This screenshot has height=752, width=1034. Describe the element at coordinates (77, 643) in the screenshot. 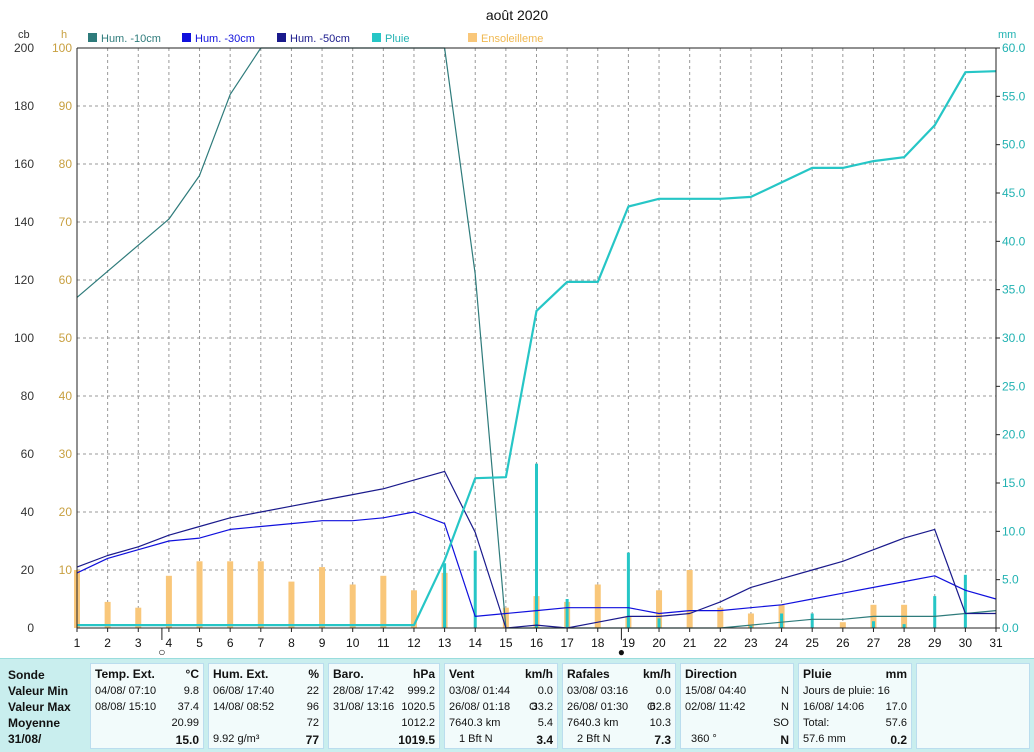

I see `tick-label-x: 1` at that location.